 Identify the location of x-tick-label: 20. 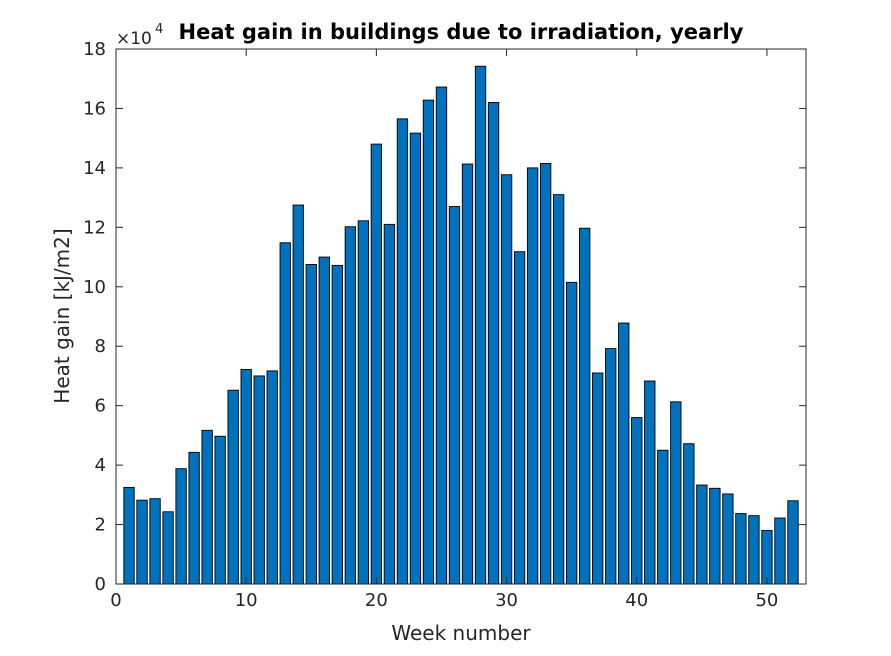
(376, 600).